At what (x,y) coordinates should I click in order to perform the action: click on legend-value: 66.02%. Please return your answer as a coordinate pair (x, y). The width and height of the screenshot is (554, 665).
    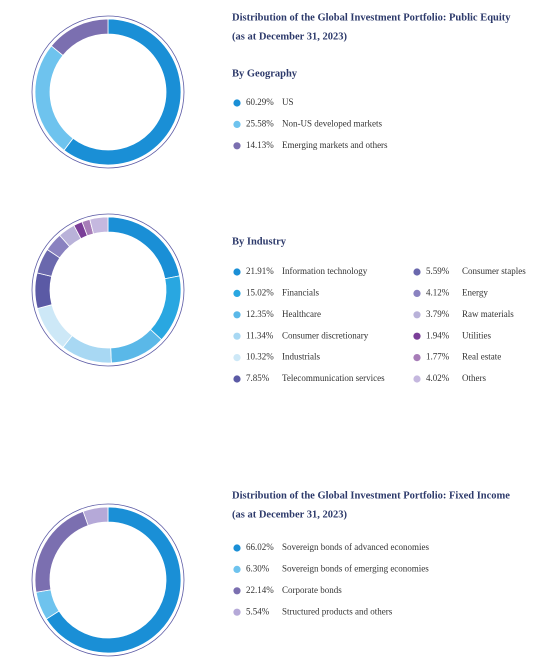
    Looking at the image, I should click on (260, 547).